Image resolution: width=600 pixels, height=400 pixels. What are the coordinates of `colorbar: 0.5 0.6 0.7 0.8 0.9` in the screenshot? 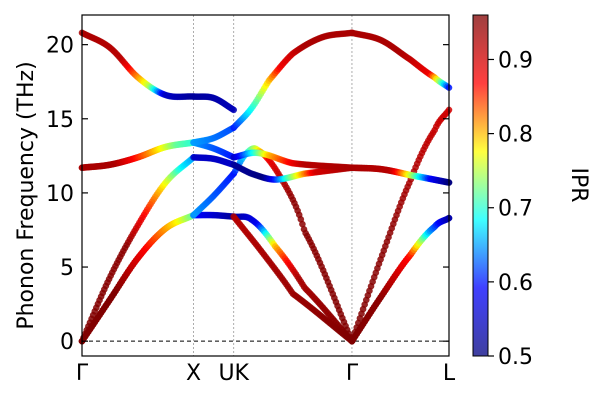 It's located at (502, 192).